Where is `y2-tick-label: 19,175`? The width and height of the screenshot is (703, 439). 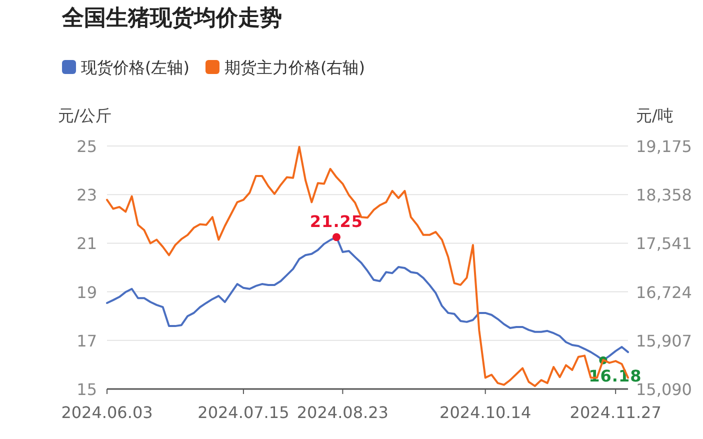
y2-tick-label: 19,175 is located at coordinates (664, 146).